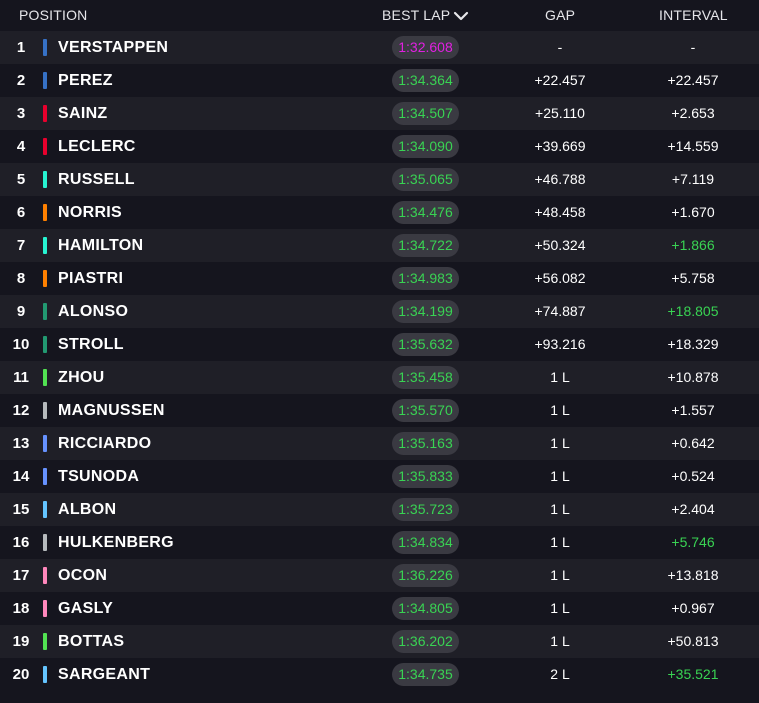  Describe the element at coordinates (96, 179) in the screenshot. I see `driver-name: RUSSELL` at that location.